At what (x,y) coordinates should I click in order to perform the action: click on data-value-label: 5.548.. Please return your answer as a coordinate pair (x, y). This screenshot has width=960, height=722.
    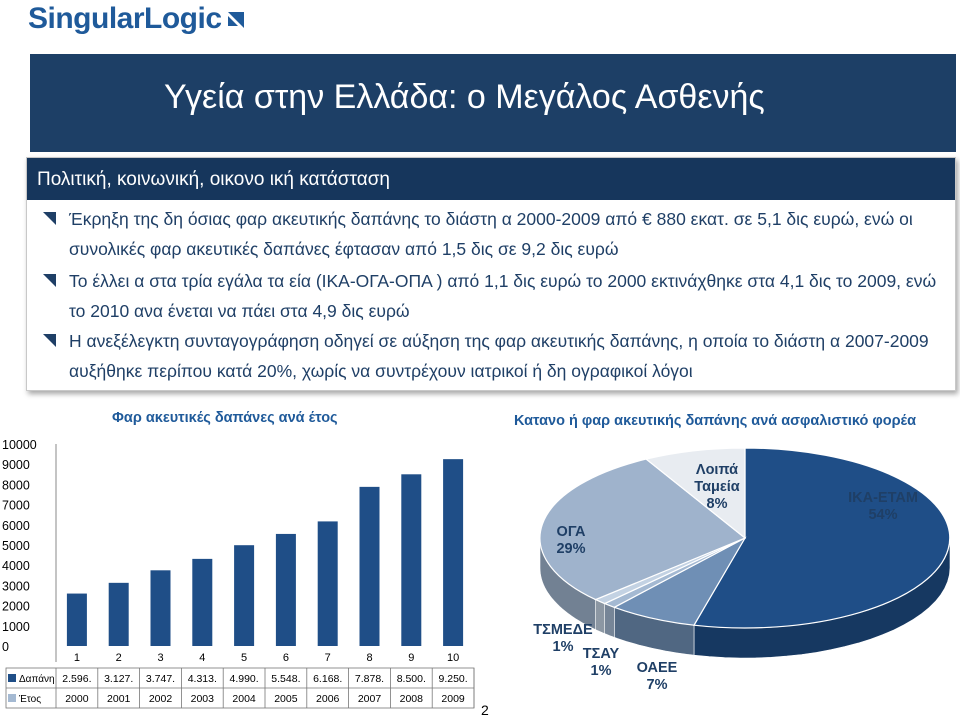
    Looking at the image, I should click on (285, 679).